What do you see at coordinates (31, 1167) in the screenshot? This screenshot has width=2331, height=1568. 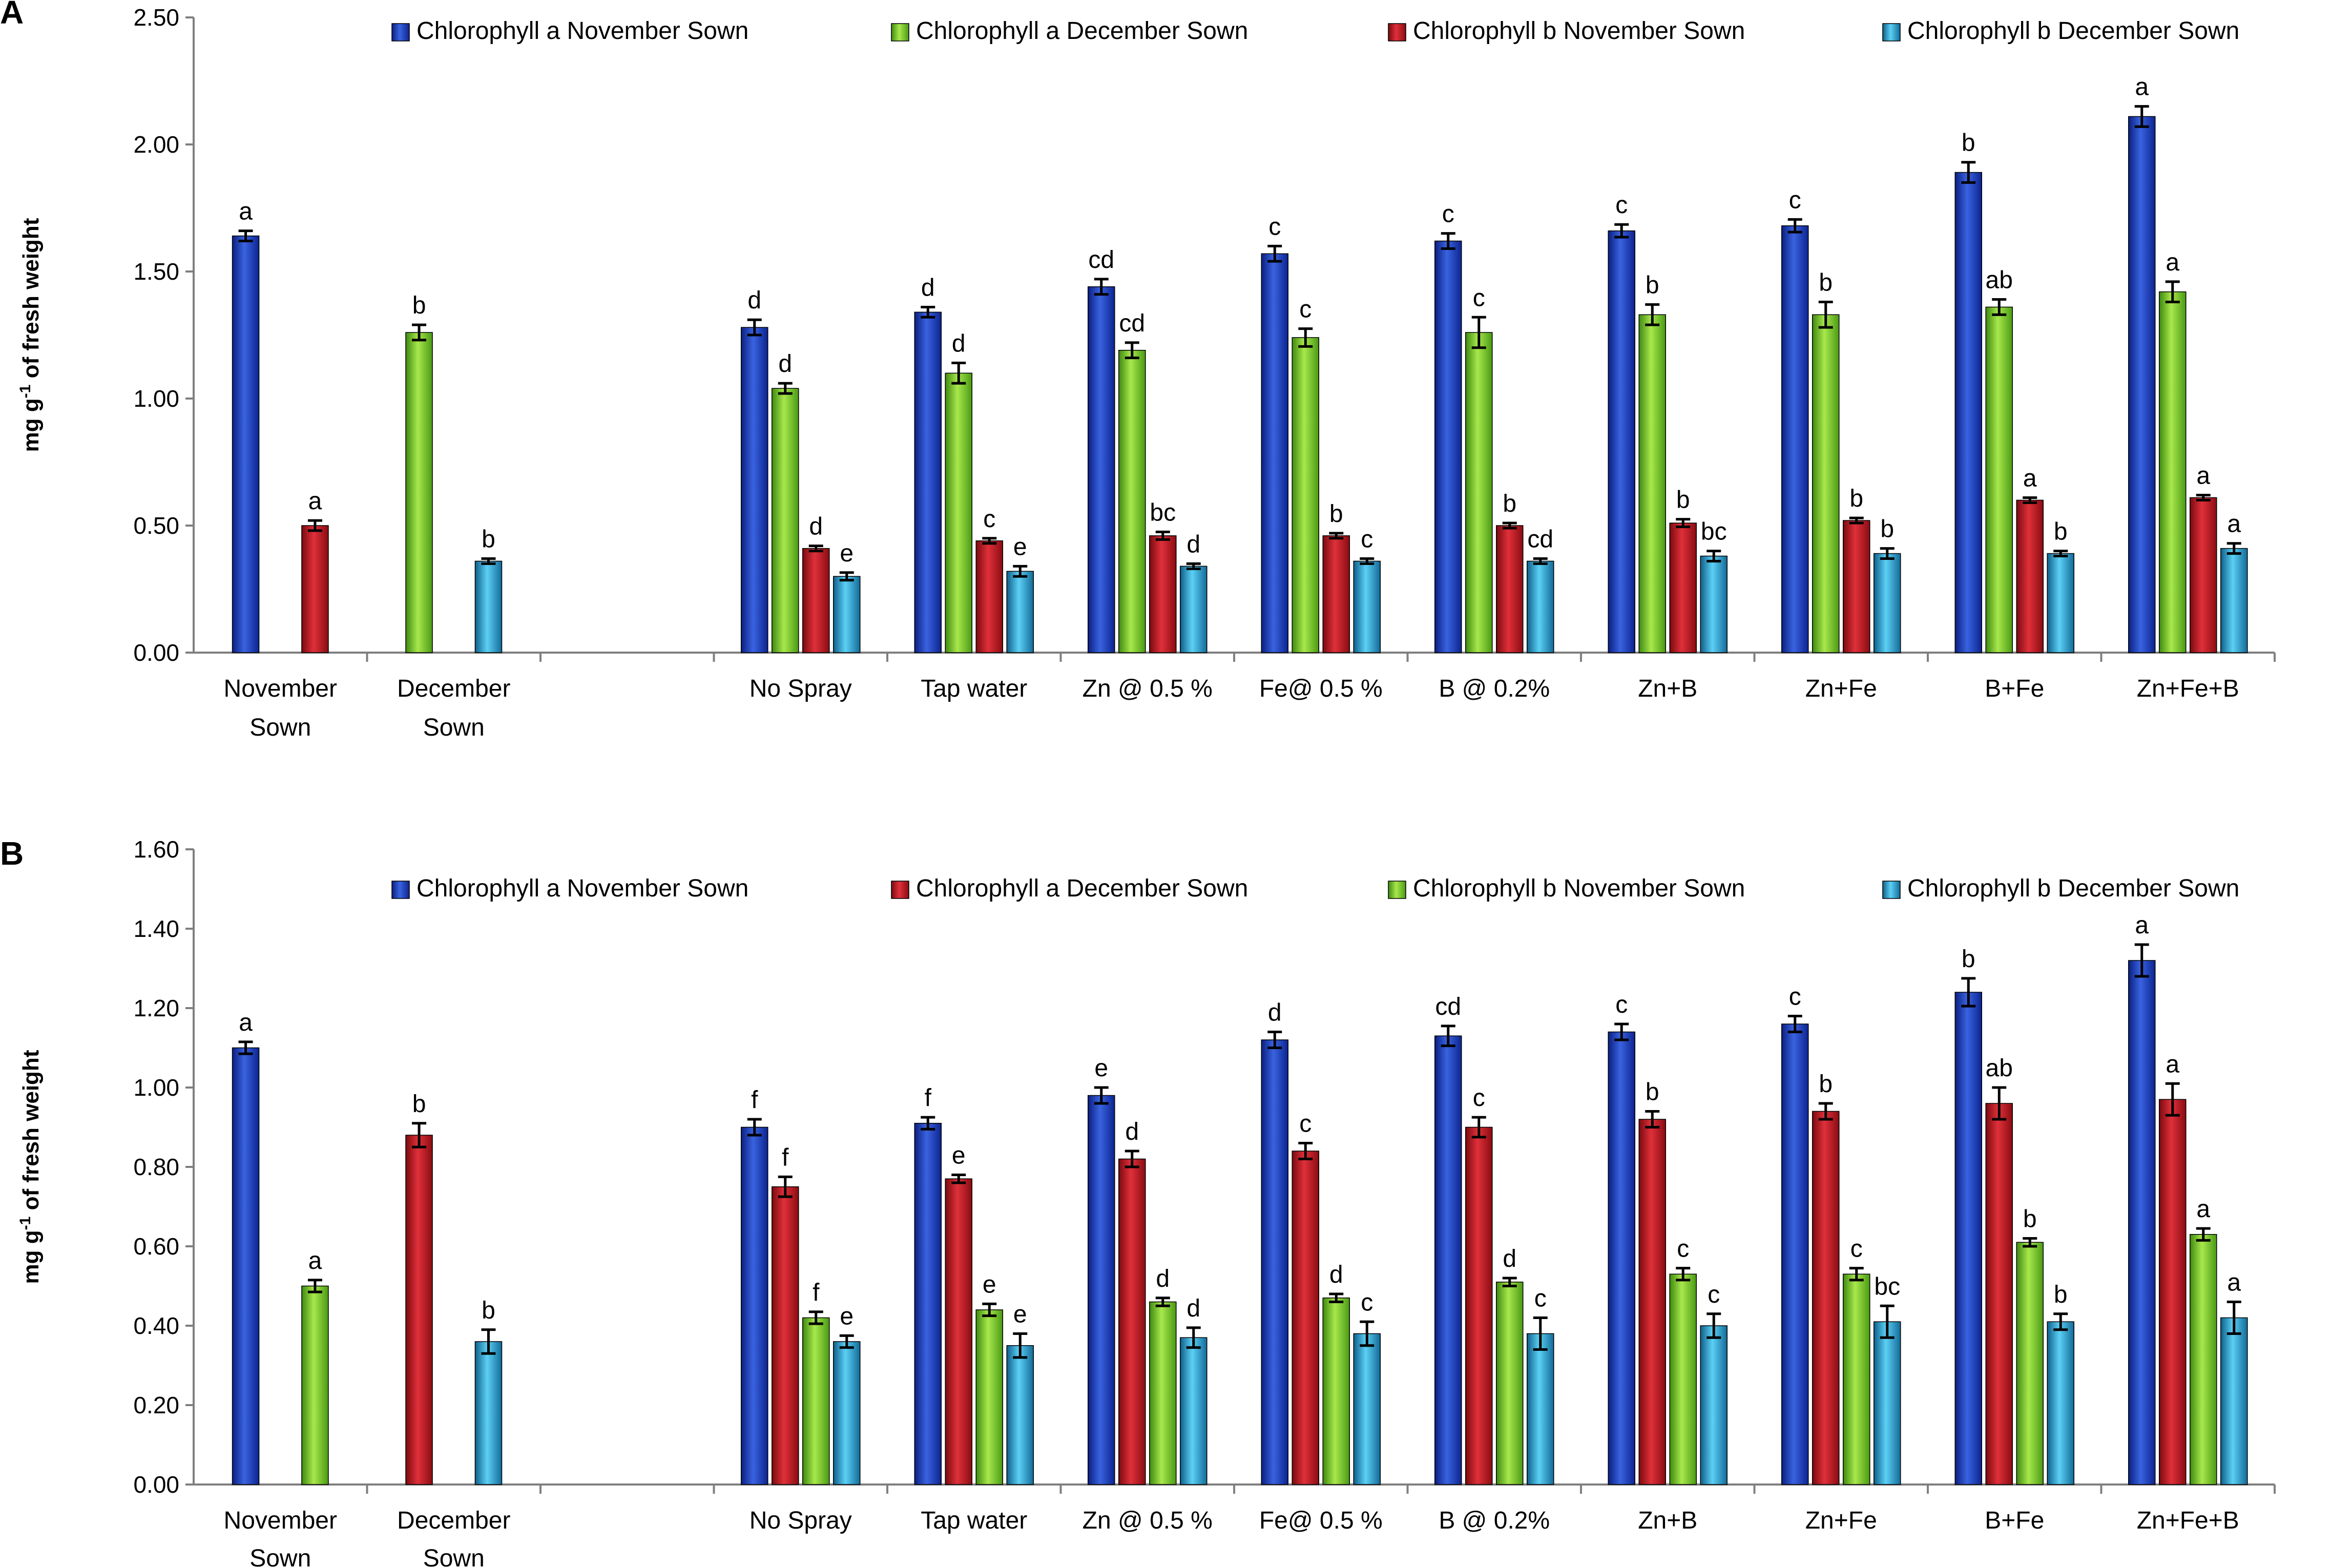 I see `y-axis-title: mg g-1 of fresh weight` at bounding box center [31, 1167].